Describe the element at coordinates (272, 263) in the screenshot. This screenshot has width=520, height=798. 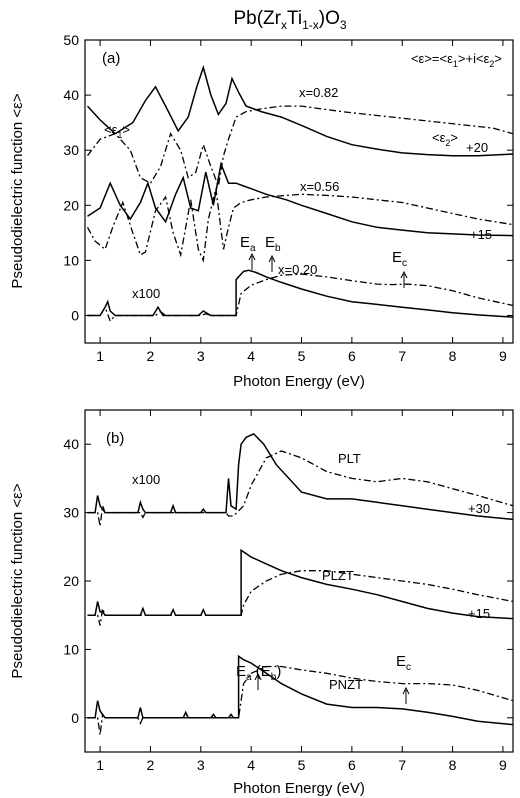
I see `arrow-eb-a` at that location.